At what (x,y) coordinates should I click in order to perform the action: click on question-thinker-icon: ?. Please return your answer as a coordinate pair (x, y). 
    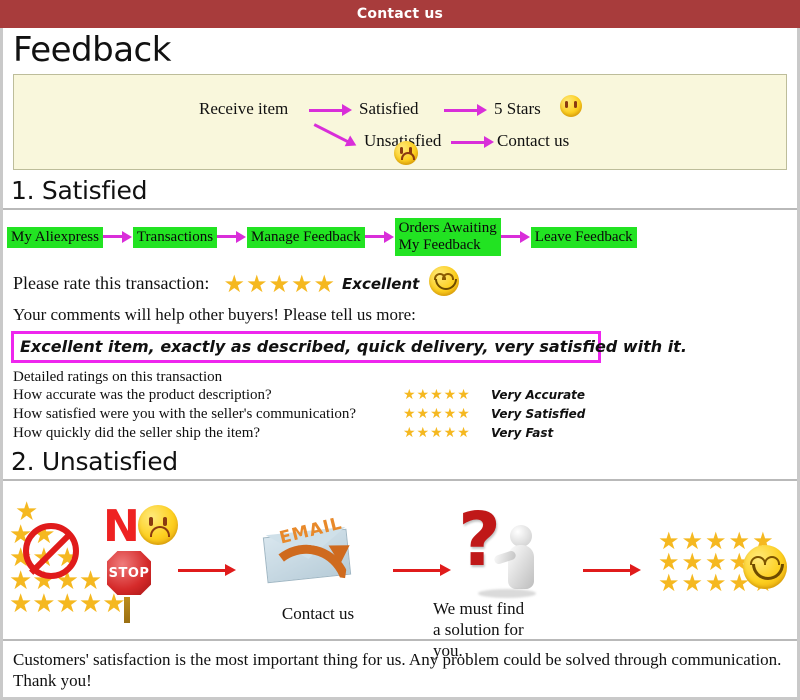
    Looking at the image, I should click on (518, 550).